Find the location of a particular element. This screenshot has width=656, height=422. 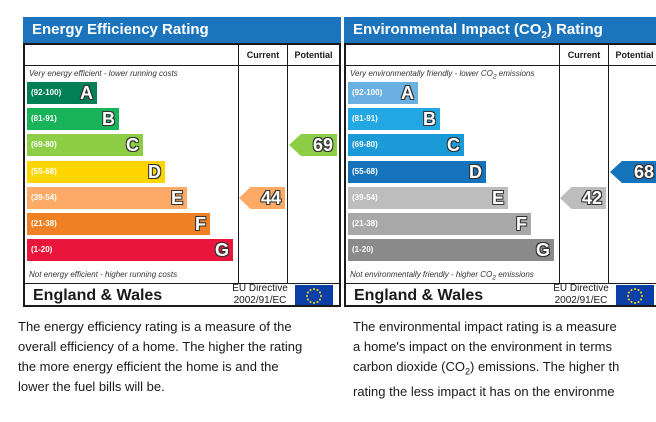

env-band-a-letter: A is located at coordinates (407, 93).